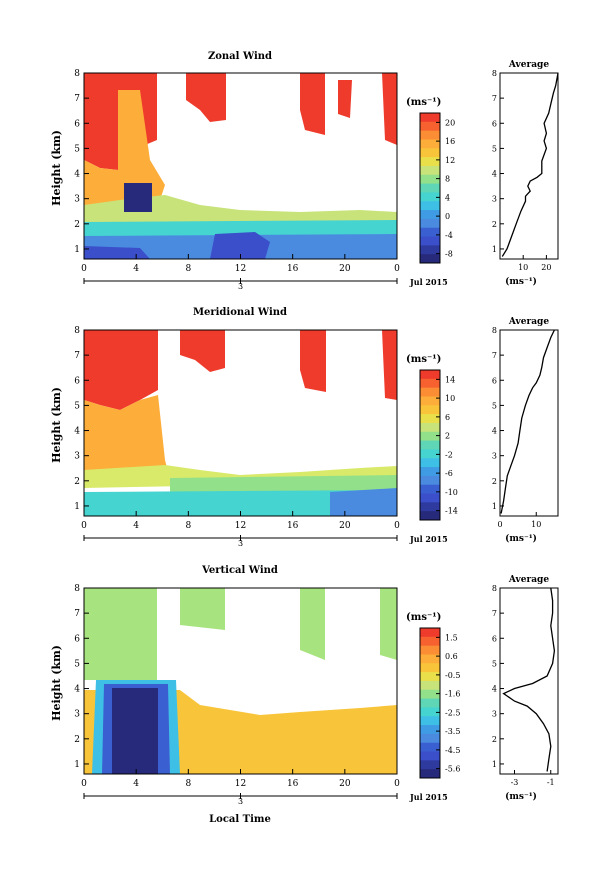  What do you see at coordinates (551, 782) in the screenshot?
I see `profile-x-tick-label: -1` at bounding box center [551, 782].